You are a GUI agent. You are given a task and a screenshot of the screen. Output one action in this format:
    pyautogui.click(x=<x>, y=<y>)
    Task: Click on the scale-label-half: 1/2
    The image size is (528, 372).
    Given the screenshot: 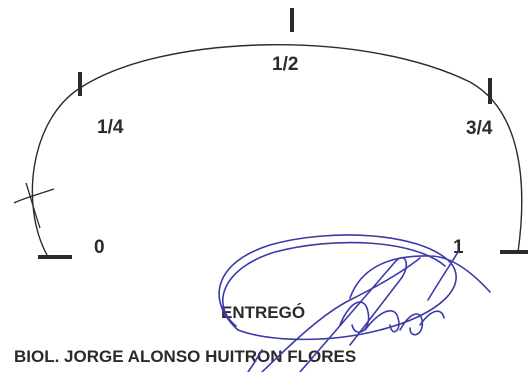 What is the action you would take?
    pyautogui.click(x=285, y=64)
    